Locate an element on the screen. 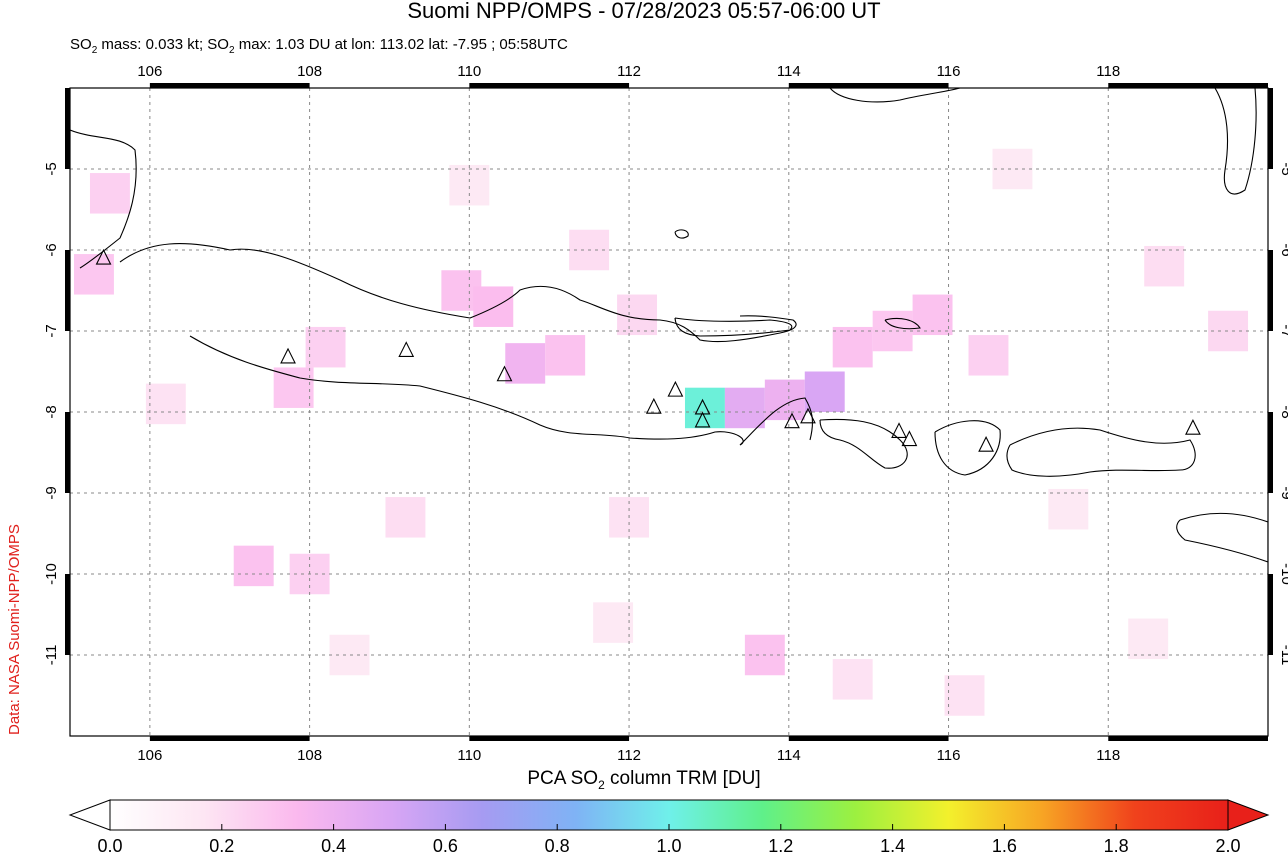  coast-borneo is located at coordinates (895, 95).